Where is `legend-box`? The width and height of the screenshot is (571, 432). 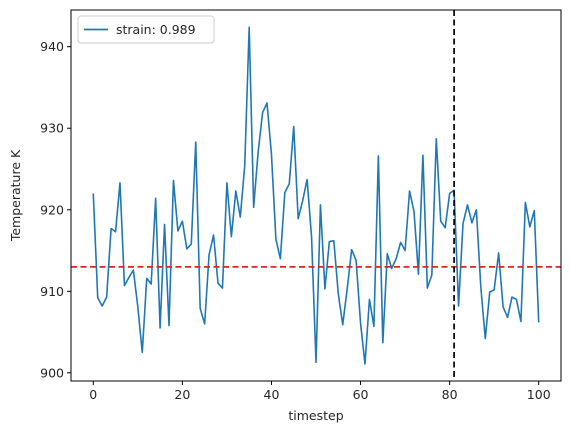 legend-box is located at coordinates (146, 29).